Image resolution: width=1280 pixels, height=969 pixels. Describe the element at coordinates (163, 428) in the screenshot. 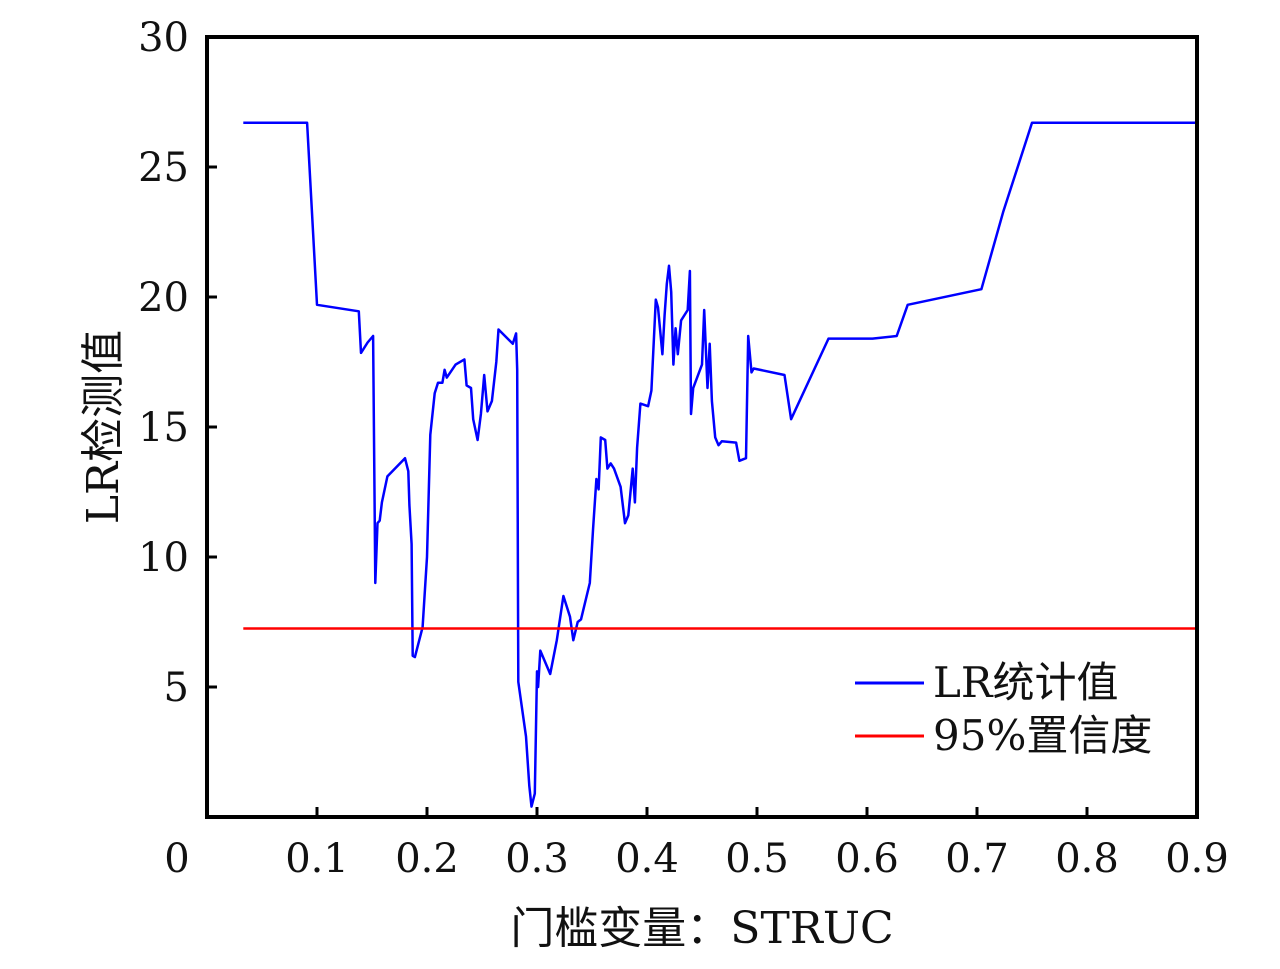

I see `y-tick-label: 15` at that location.